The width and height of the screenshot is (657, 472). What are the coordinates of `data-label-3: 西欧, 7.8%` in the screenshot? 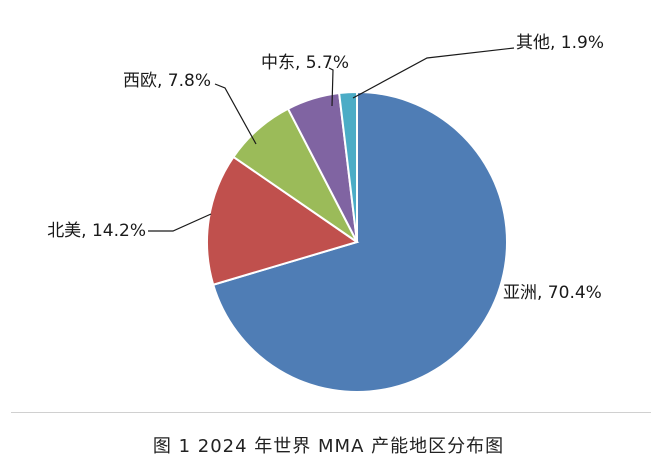 It's located at (167, 81).